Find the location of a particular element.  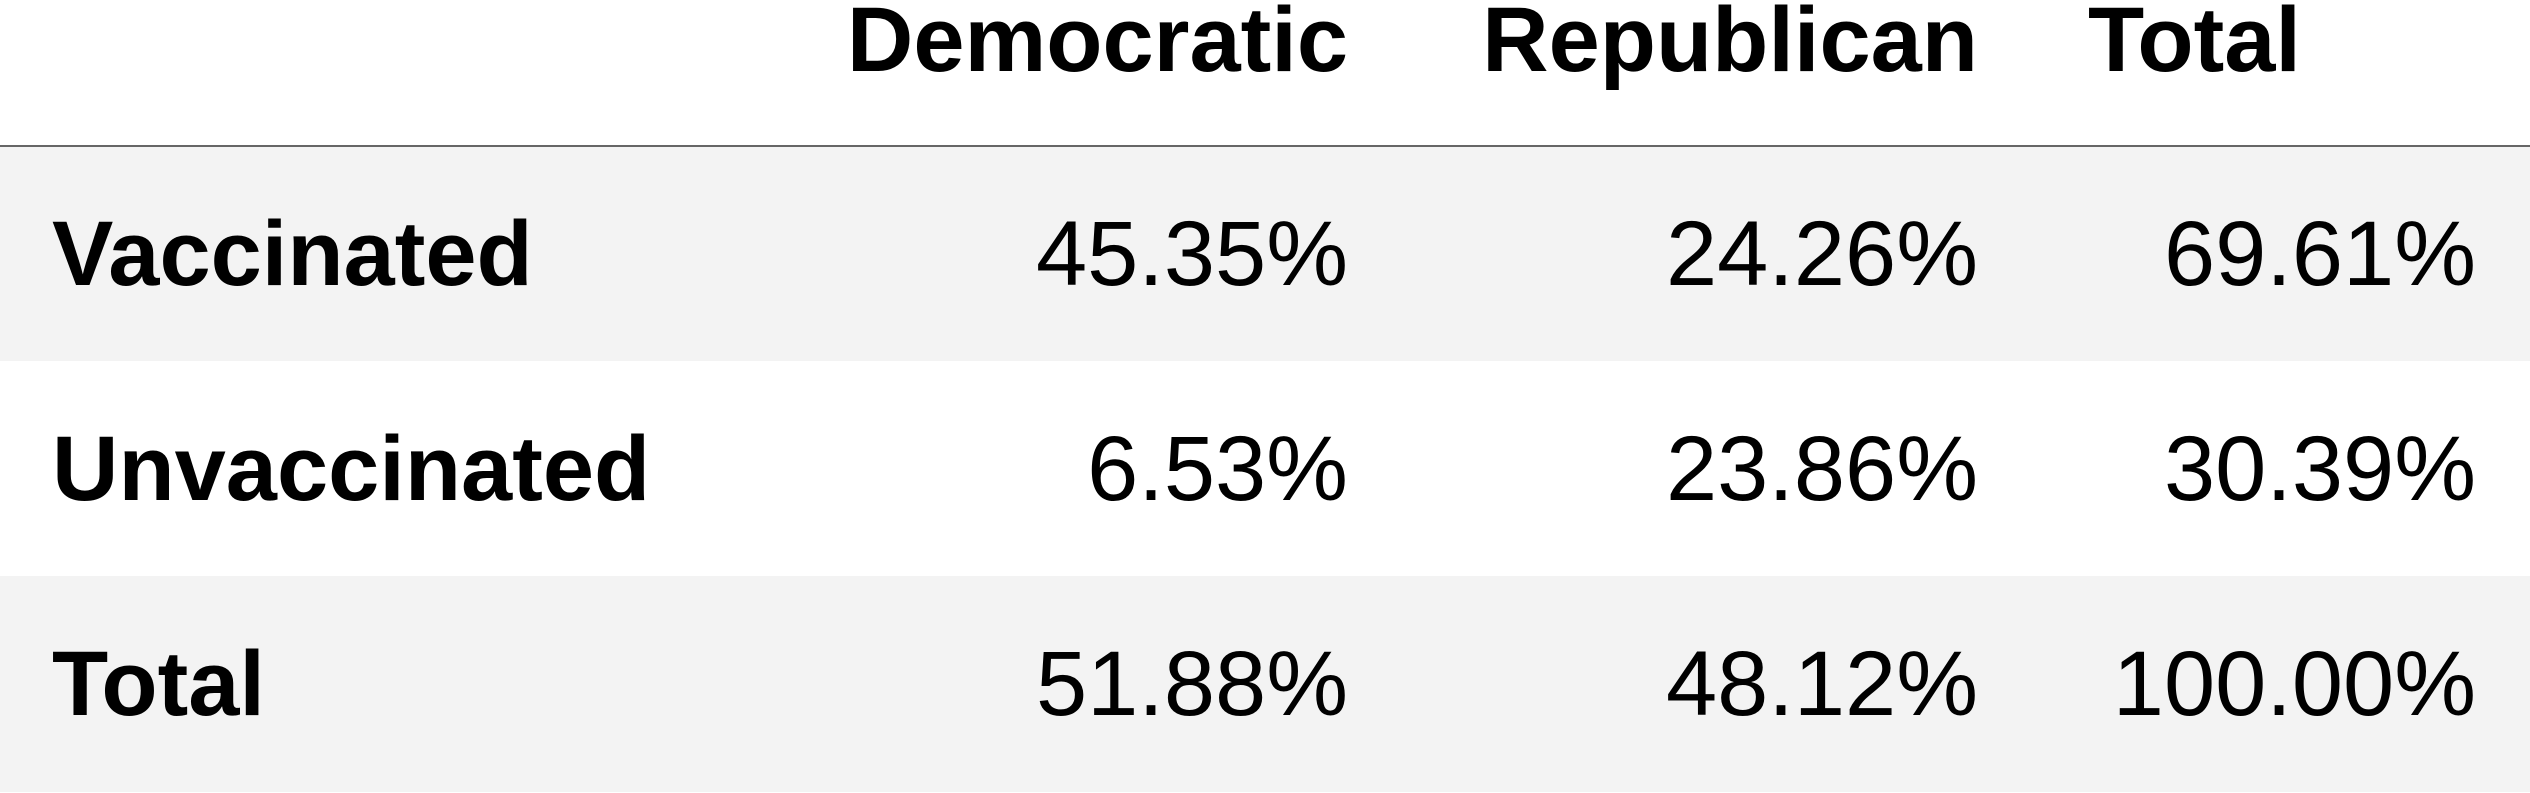

cell-vaccinated-total: 69.61% is located at coordinates (2319, 254).